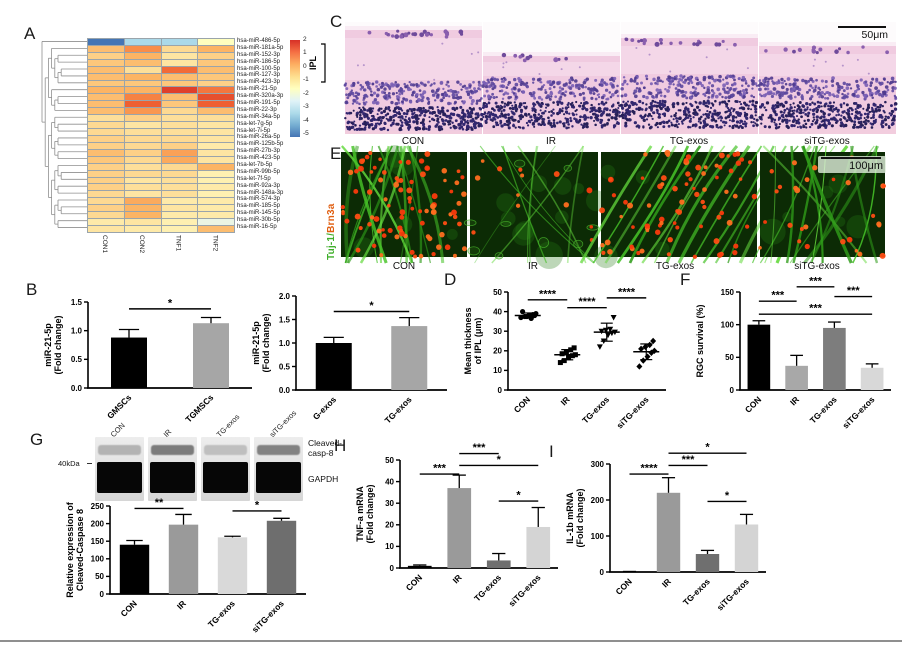 The width and height of the screenshot is (902, 648). I want to click on heatmap-row-label: hsa-let-7f-5p, so click(254, 178).